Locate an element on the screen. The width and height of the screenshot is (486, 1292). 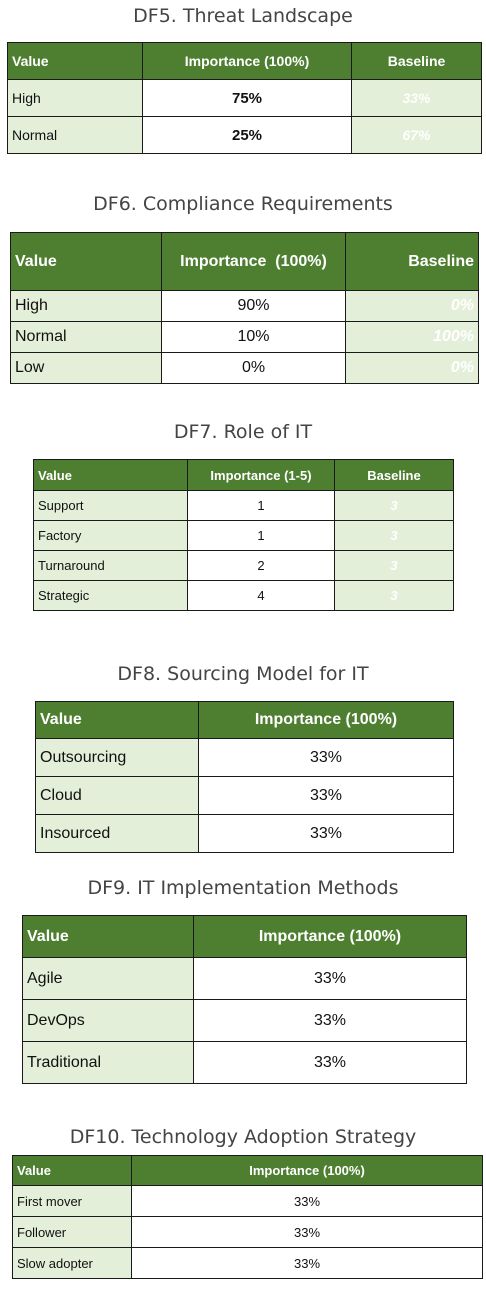
row-baseline: 33% is located at coordinates (416, 98).